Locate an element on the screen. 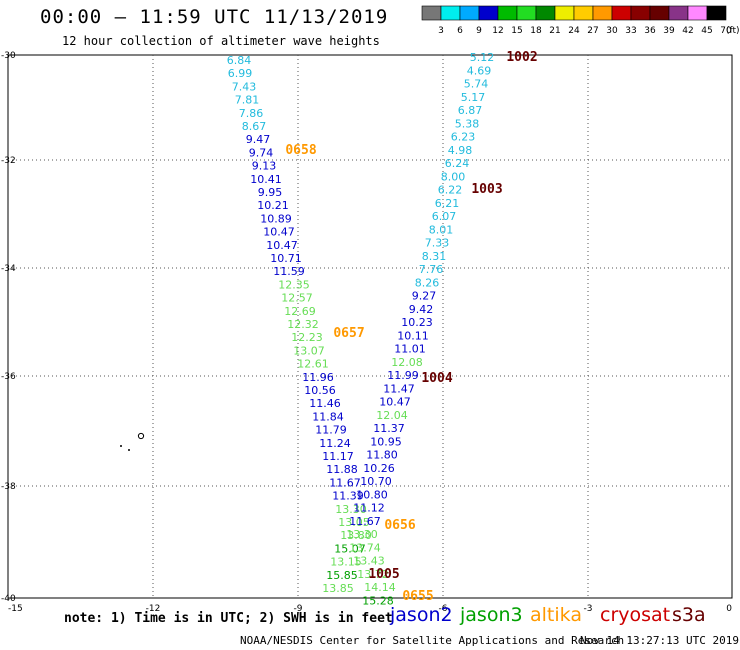 The width and height of the screenshot is (740, 650). wave-height-value: 6.84 is located at coordinates (239, 60).